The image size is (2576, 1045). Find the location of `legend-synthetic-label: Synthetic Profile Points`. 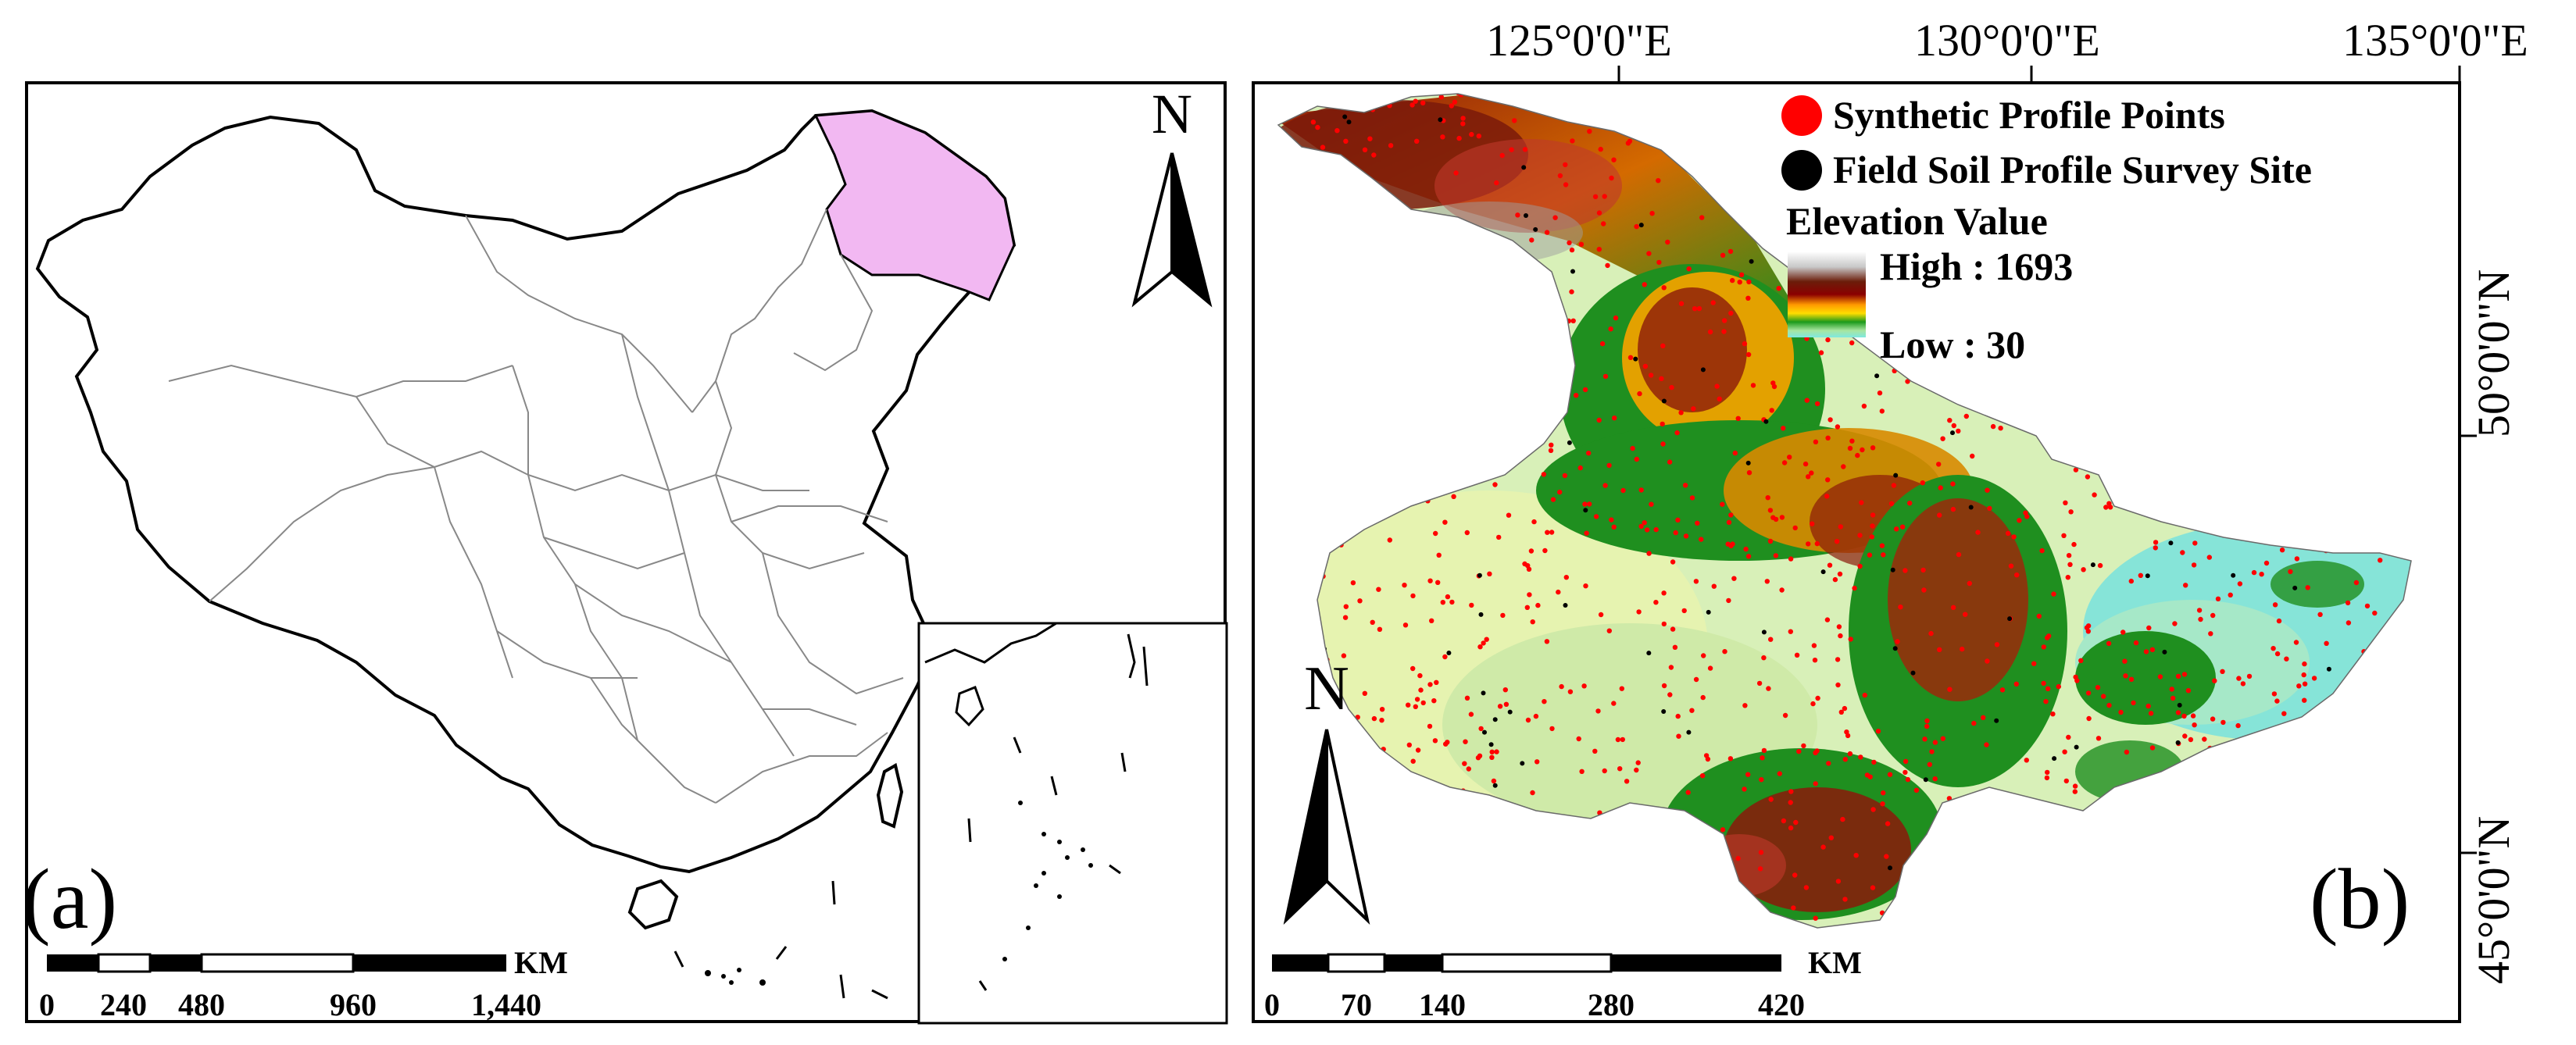

legend-synthetic-label: Synthetic Profile Points is located at coordinates (2029, 115).